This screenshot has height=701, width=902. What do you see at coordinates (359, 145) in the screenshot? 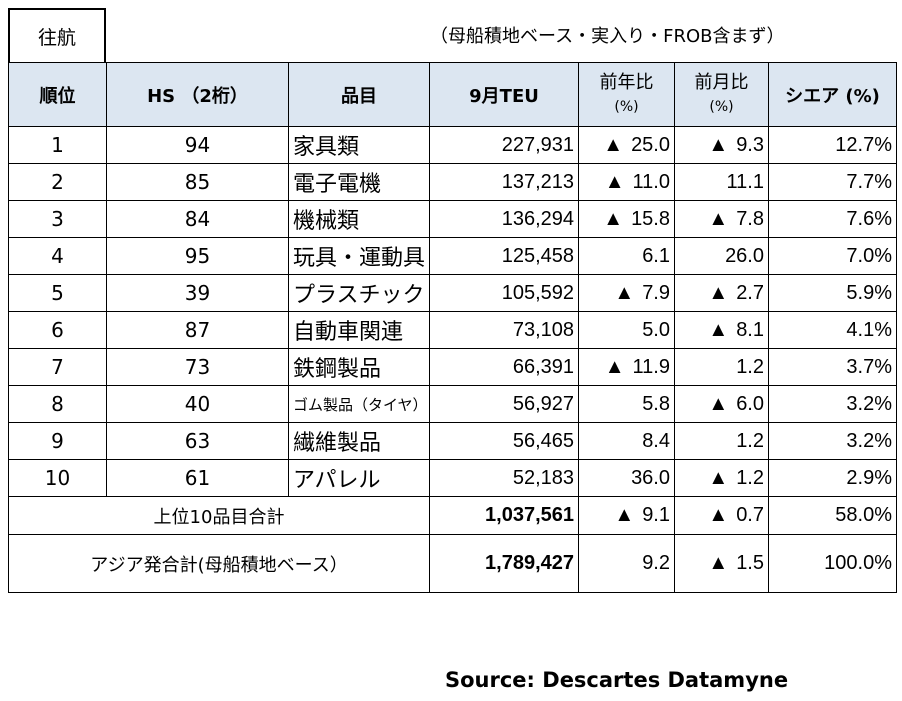
I see `item-cell: 家具類` at bounding box center [359, 145].